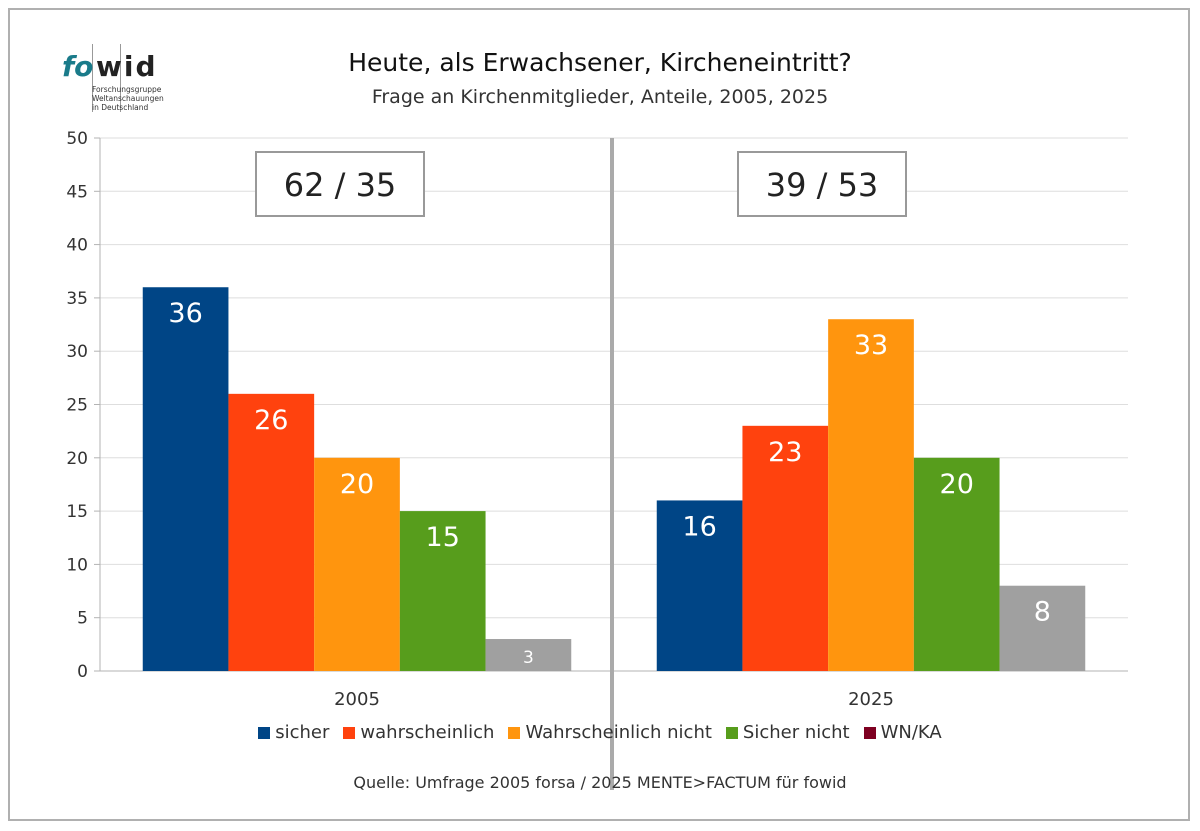  Describe the element at coordinates (871, 699) in the screenshot. I see `x-tick-label: 2025` at that location.